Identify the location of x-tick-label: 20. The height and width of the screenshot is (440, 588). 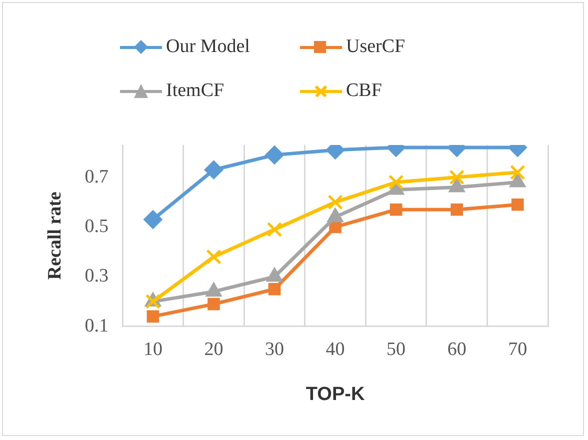
(214, 349).